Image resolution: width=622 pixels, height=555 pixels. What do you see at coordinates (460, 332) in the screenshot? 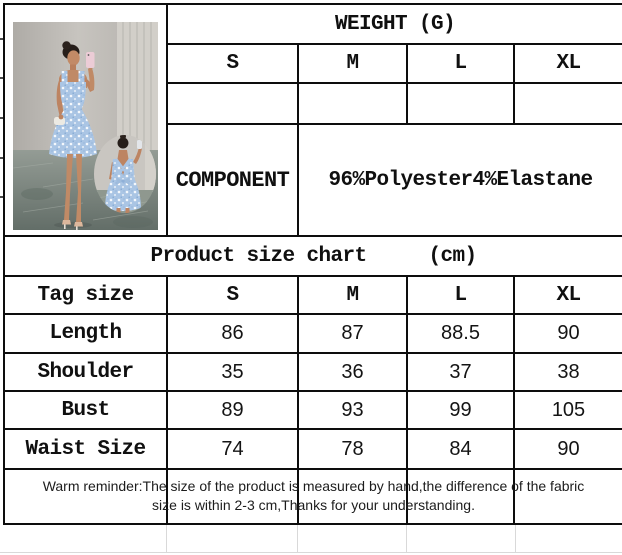
I see `length-l: 88.5` at bounding box center [460, 332].